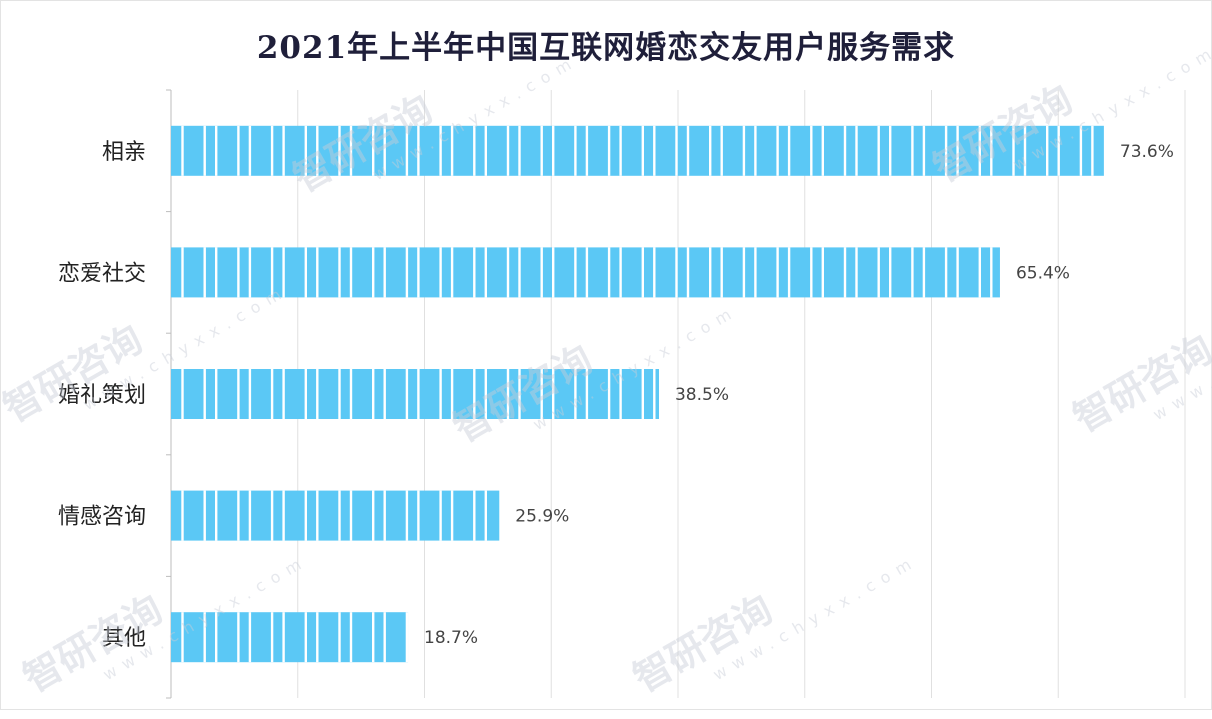 The height and width of the screenshot is (719, 1212). Describe the element at coordinates (124, 152) in the screenshot. I see `category-label: 相亲` at that location.